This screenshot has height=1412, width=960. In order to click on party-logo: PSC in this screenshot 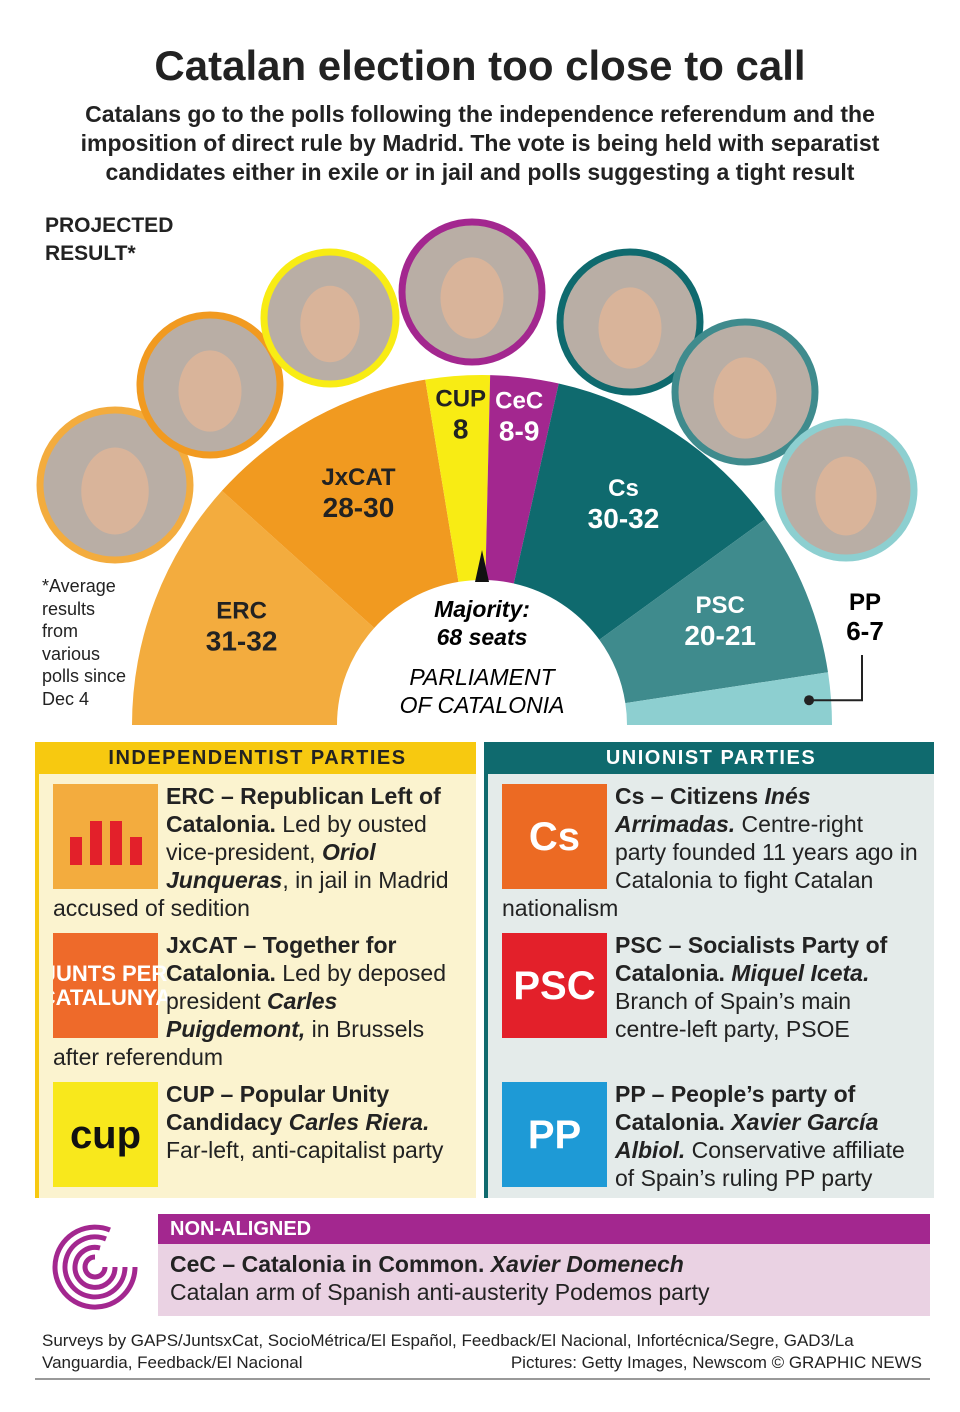, I will do `click(554, 985)`.